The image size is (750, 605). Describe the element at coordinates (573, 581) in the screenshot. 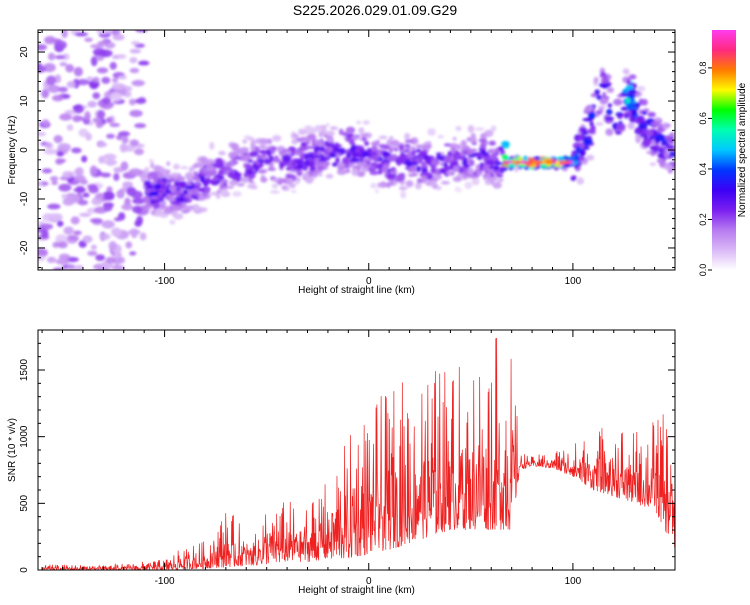

I see `x-tick-label: 100` at that location.